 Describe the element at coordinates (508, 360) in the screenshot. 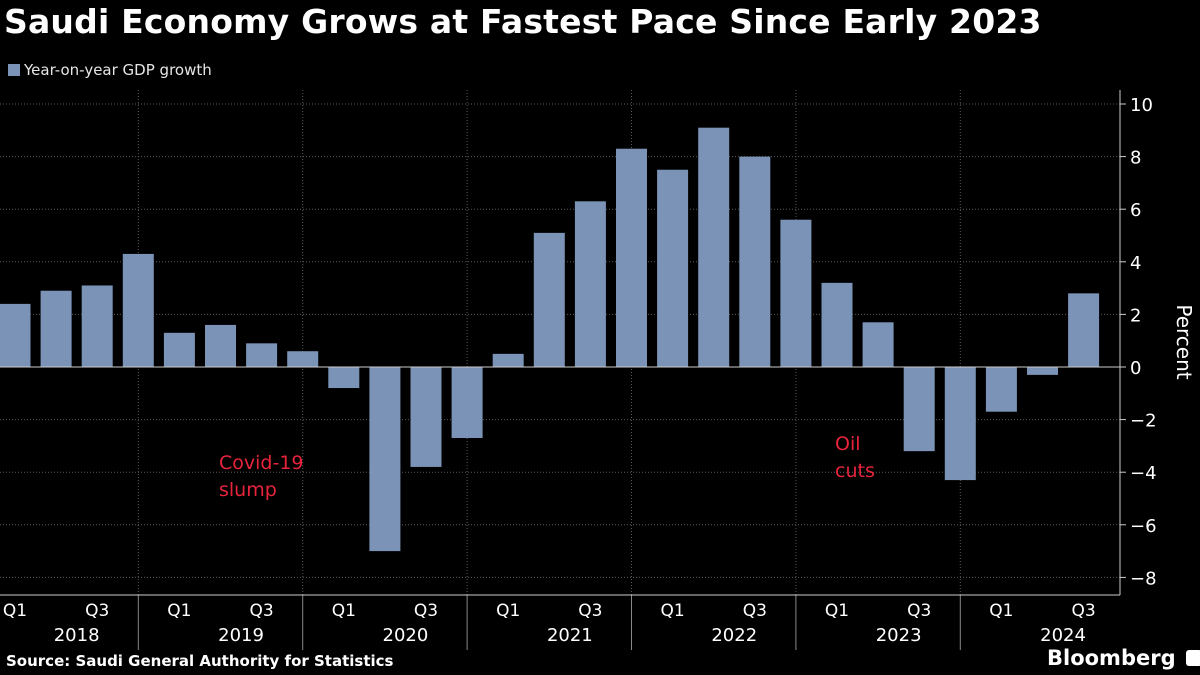

I see `bar-2021-q1` at that location.